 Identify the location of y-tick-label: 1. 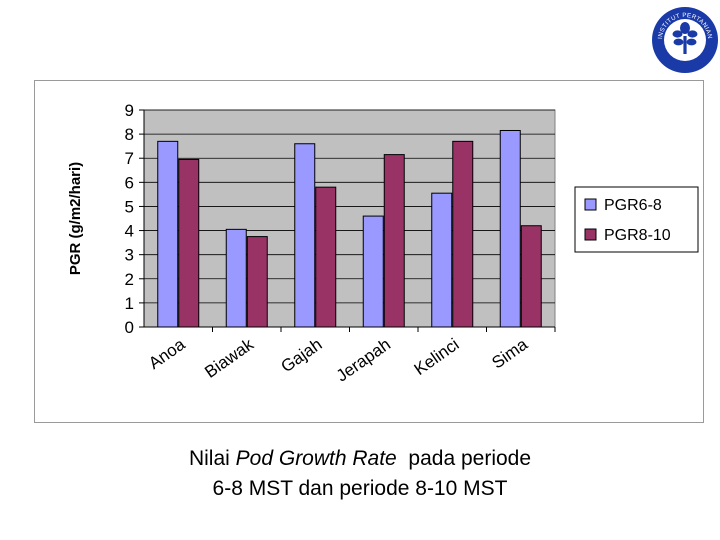
(129, 303).